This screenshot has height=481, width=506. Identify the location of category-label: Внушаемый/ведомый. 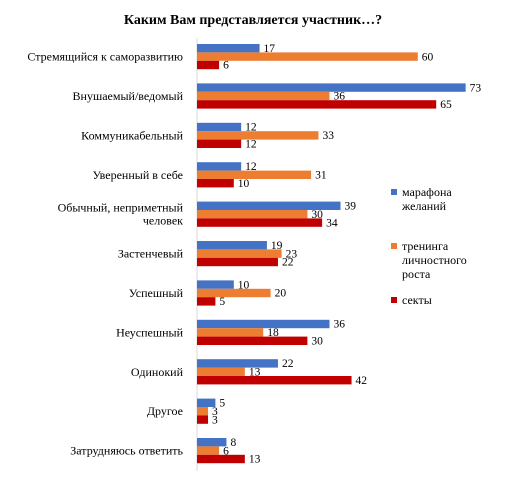
(128, 96).